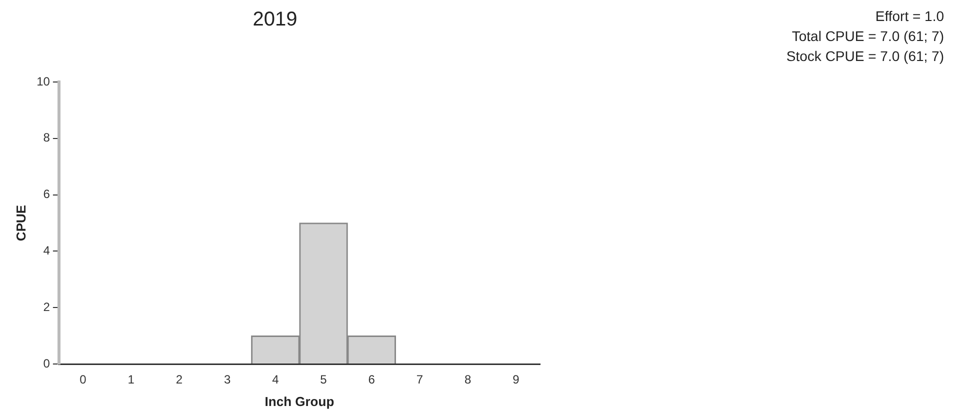 The height and width of the screenshot is (418, 958). What do you see at coordinates (43, 81) in the screenshot?
I see `y-tick-label: 10` at bounding box center [43, 81].